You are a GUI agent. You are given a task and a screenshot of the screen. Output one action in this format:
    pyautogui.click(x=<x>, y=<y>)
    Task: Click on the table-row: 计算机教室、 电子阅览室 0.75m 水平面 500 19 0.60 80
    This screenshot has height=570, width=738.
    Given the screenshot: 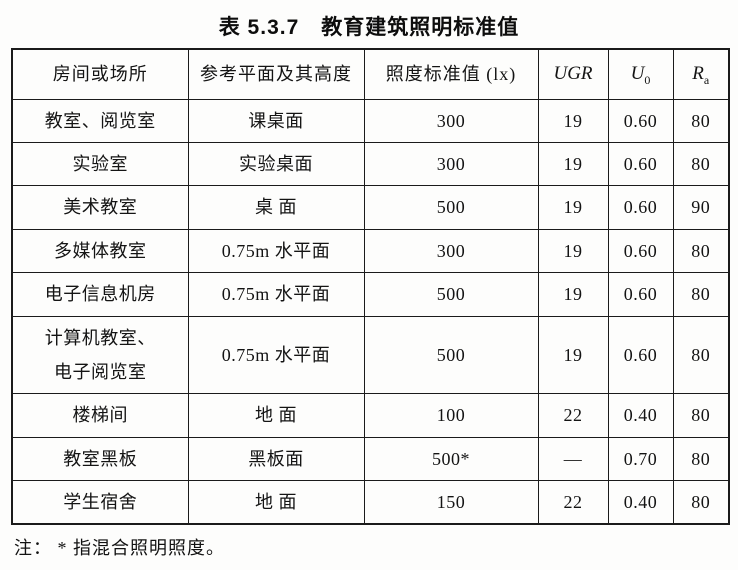 What is the action you would take?
    pyautogui.click(x=370, y=355)
    